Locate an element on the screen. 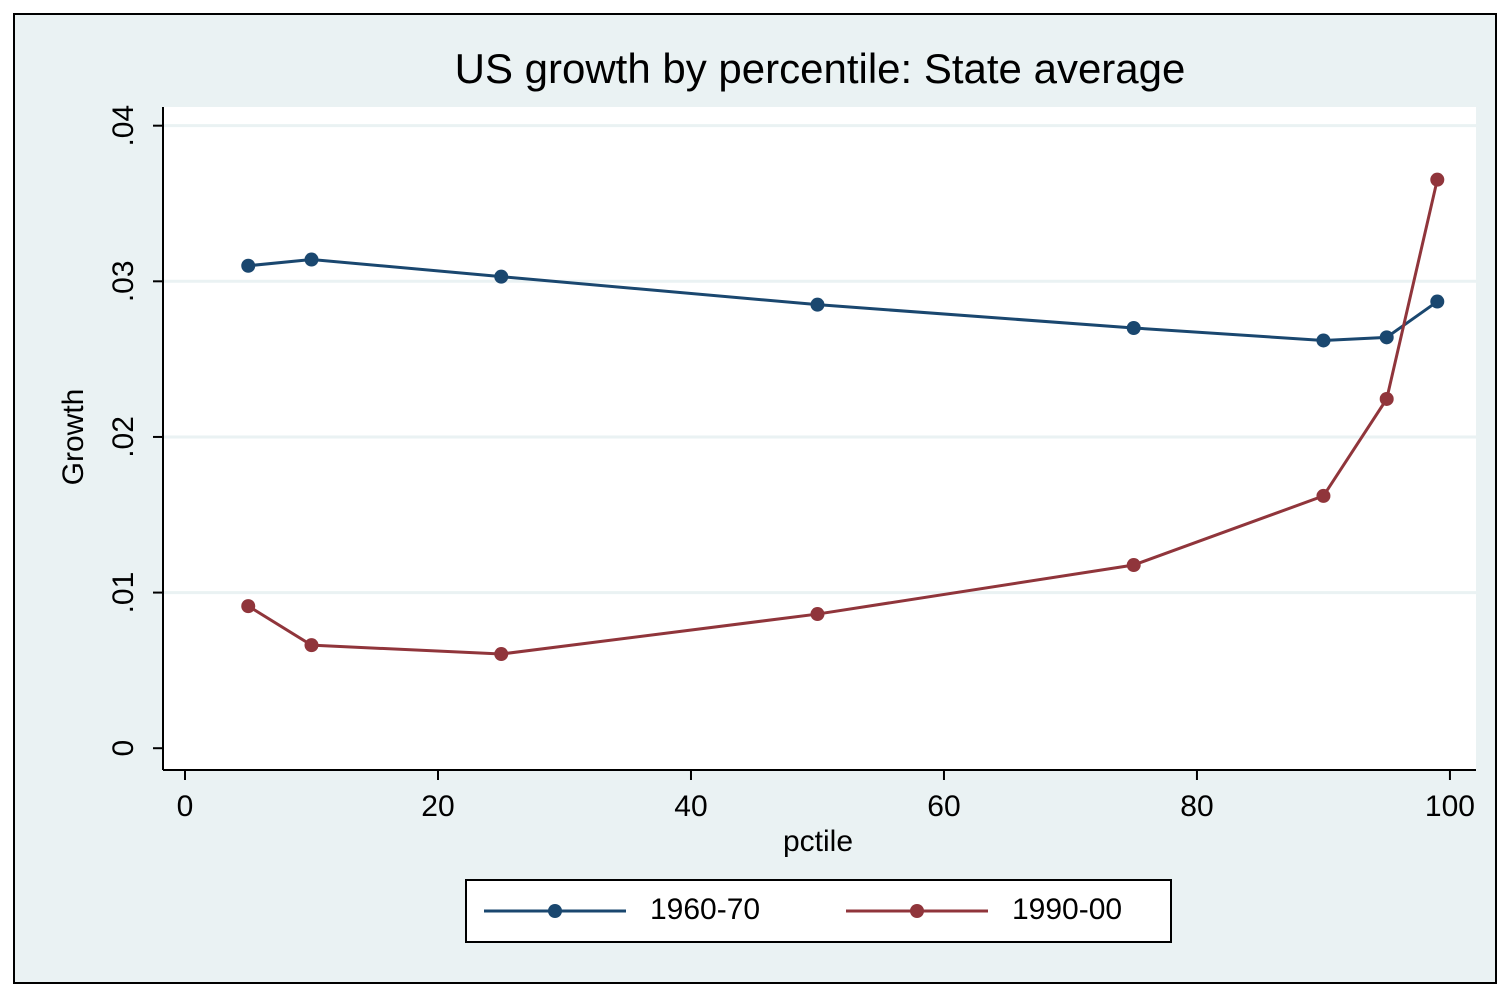 The image size is (1498, 985). x-tick-label: 40 is located at coordinates (690, 806).